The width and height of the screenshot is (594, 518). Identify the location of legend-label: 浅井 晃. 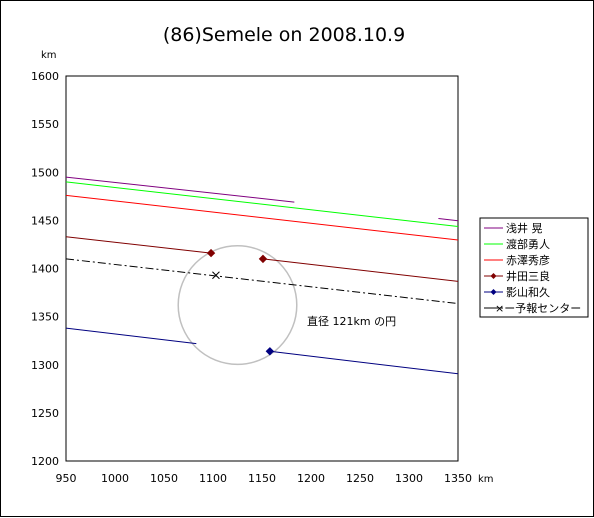
(524, 228).